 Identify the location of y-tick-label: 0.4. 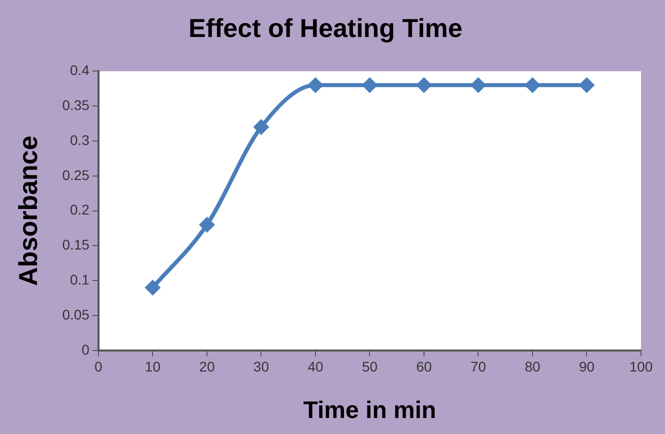
(80, 70).